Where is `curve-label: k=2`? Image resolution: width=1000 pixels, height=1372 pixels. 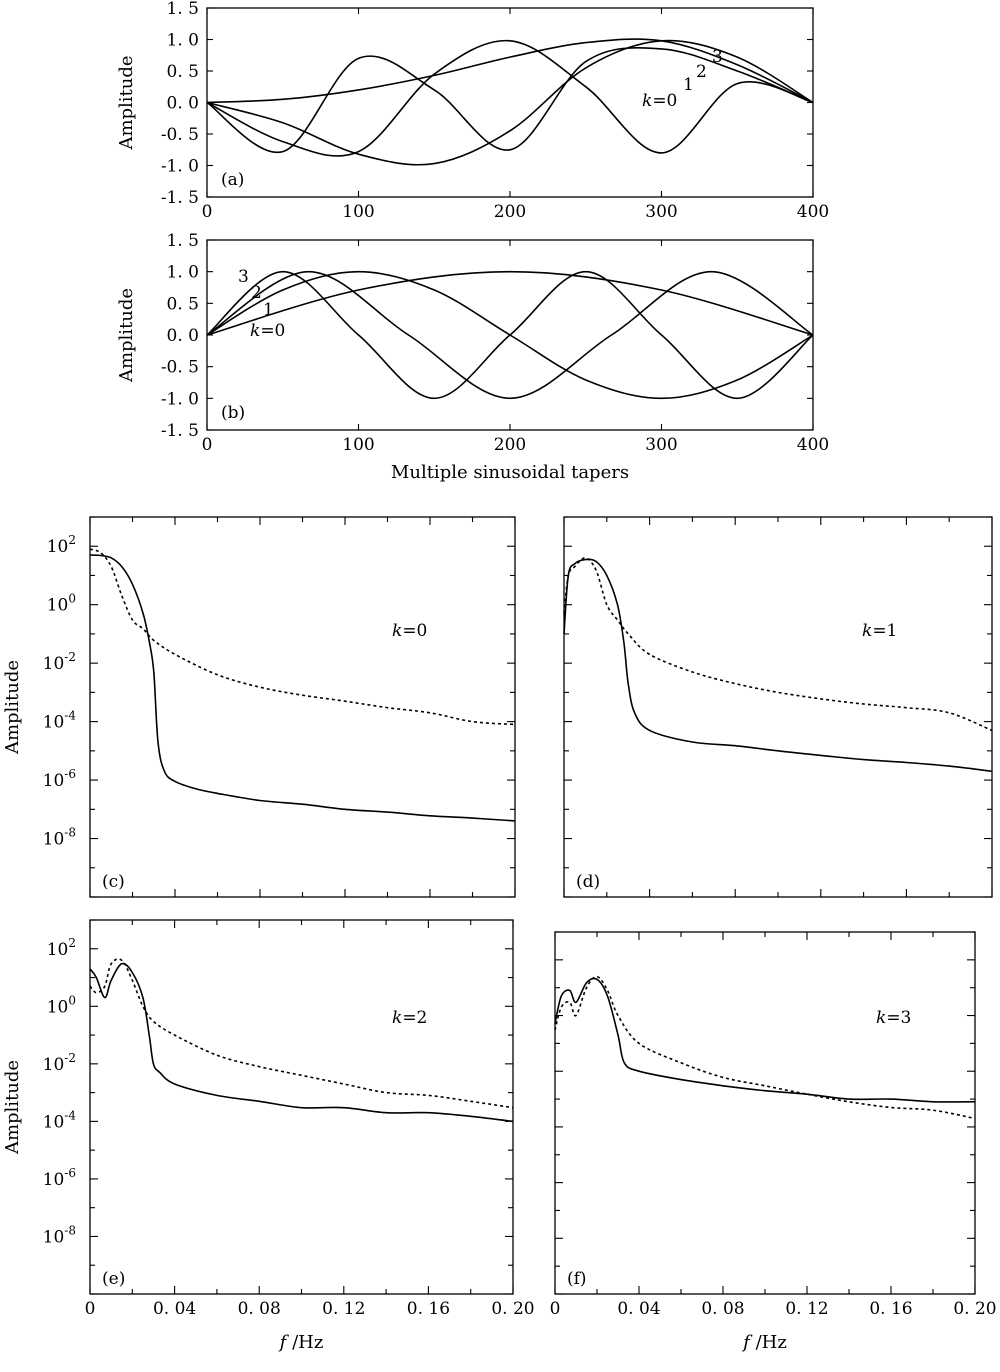
curve-label: k=2 is located at coordinates (409, 1018).